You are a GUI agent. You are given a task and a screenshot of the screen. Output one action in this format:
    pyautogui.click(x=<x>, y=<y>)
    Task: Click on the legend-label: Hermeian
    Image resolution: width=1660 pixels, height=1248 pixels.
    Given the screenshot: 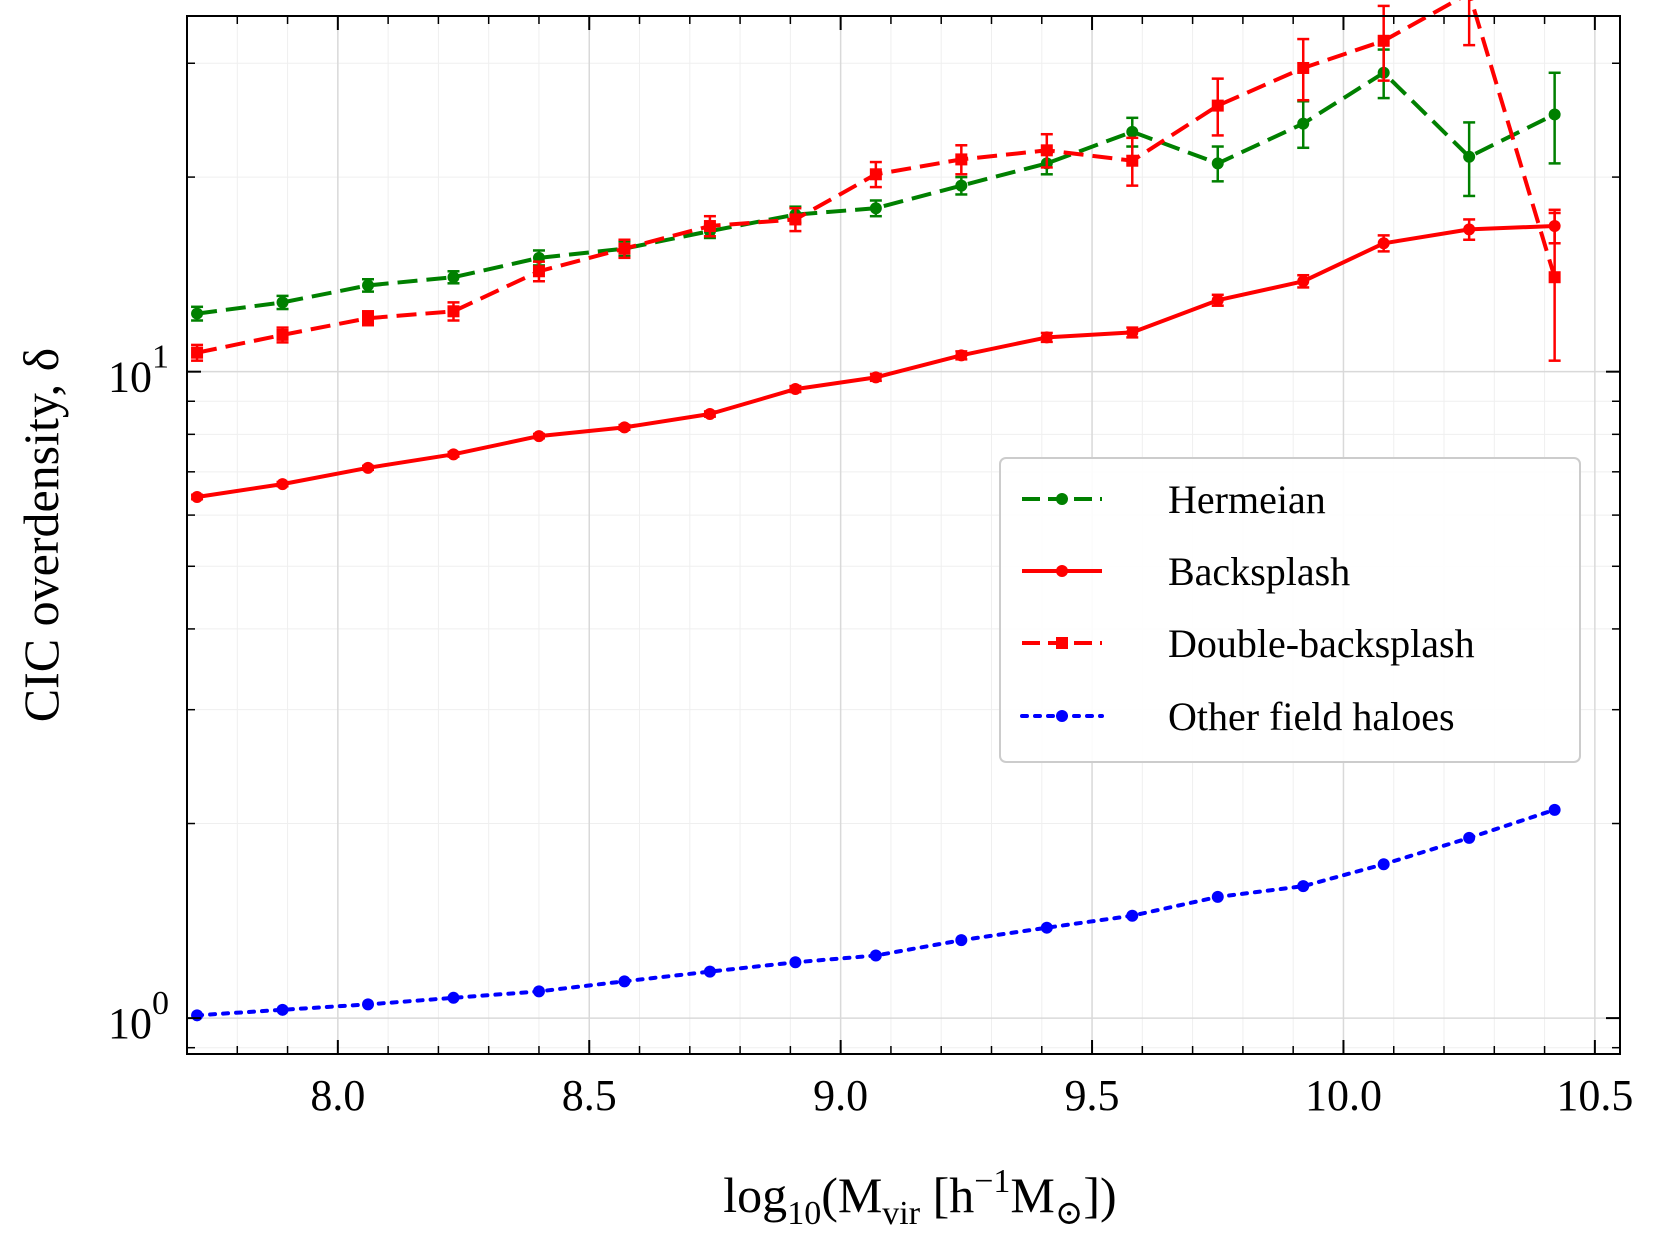 What is the action you would take?
    pyautogui.click(x=1247, y=499)
    